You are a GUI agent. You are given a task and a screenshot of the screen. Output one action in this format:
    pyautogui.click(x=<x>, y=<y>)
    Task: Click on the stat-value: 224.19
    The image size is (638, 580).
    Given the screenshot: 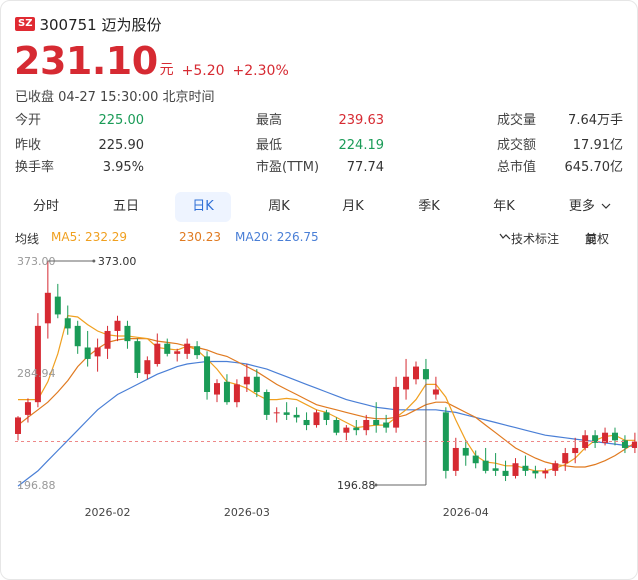 What is the action you would take?
    pyautogui.click(x=361, y=145)
    